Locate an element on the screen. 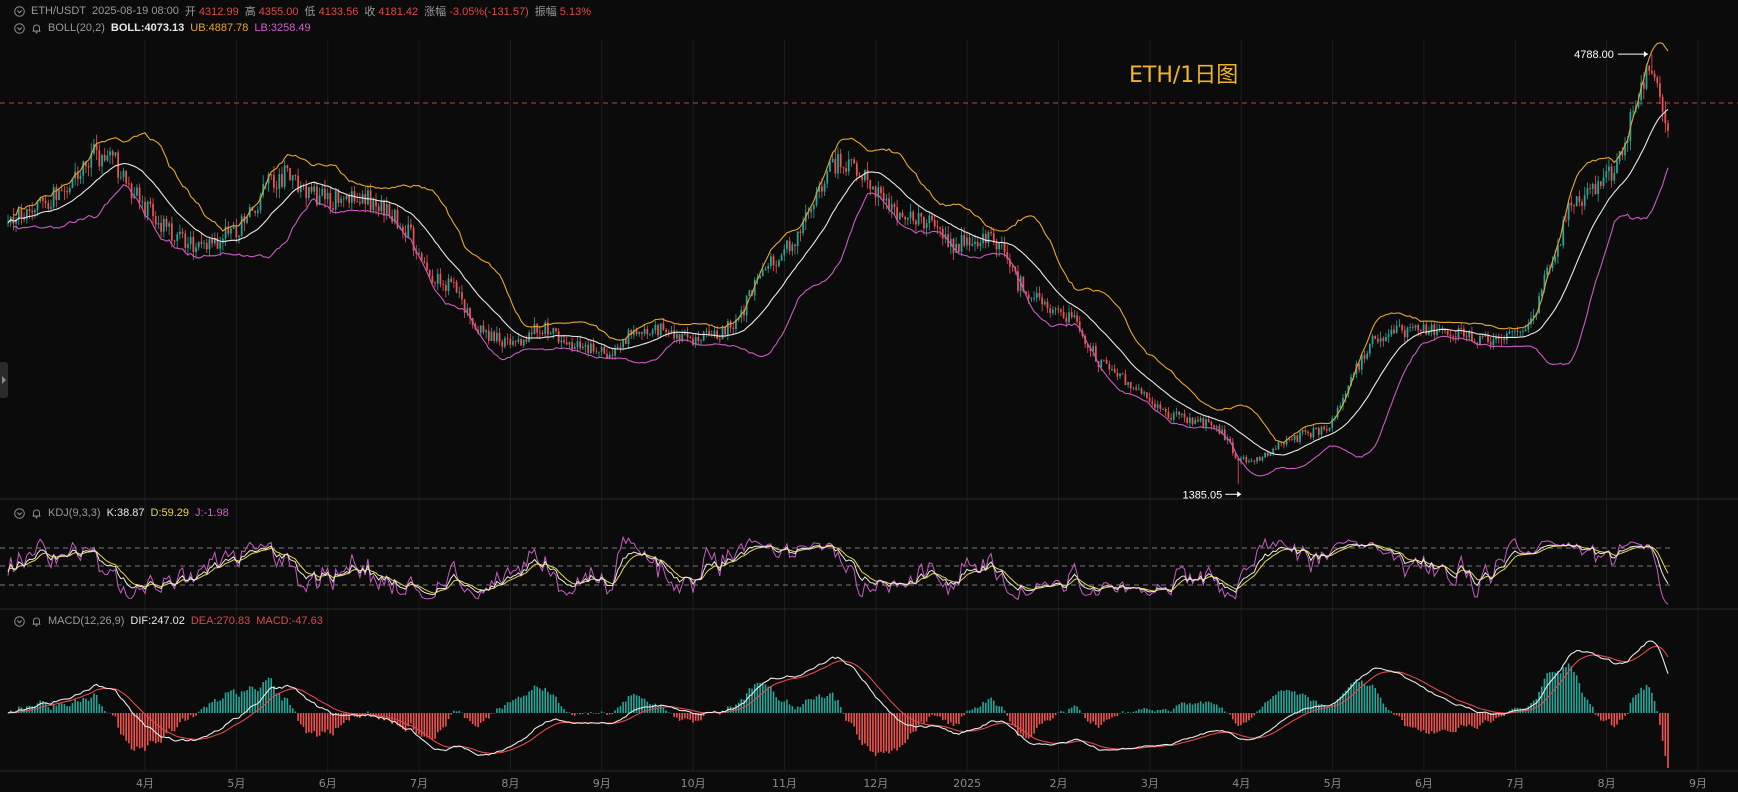 Image resolution: width=1738 pixels, height=792 pixels. kdj-k-label: K: is located at coordinates (111, 513).